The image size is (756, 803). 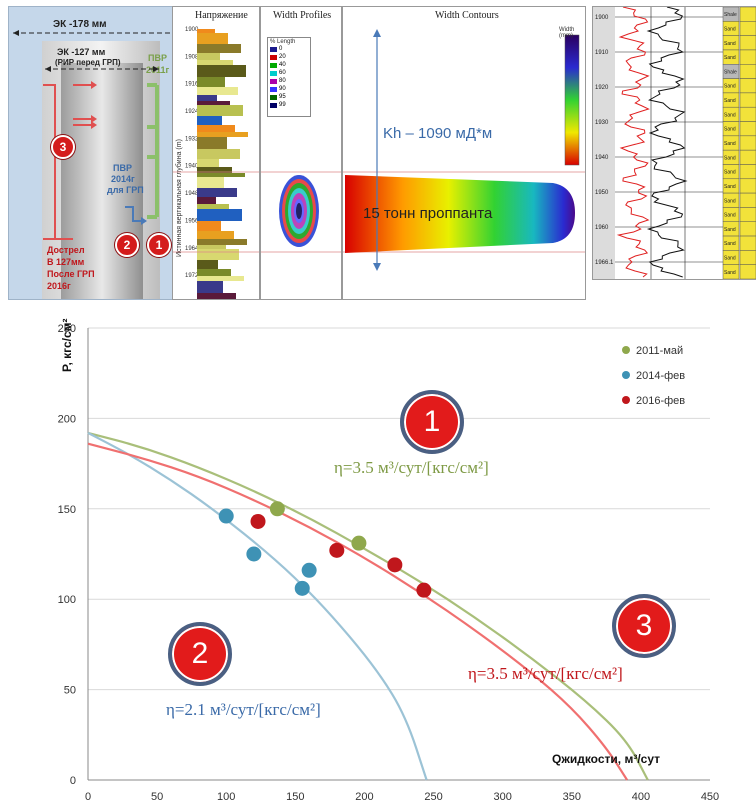 What do you see at coordinates (67, 419) in the screenshot?
I see `y-tick-label: 200` at bounding box center [67, 419].